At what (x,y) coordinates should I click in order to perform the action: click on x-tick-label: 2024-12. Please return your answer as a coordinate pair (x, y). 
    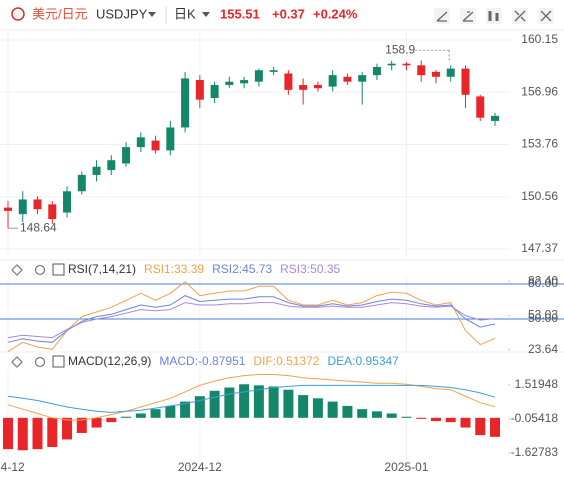
    Looking at the image, I should click on (200, 467).